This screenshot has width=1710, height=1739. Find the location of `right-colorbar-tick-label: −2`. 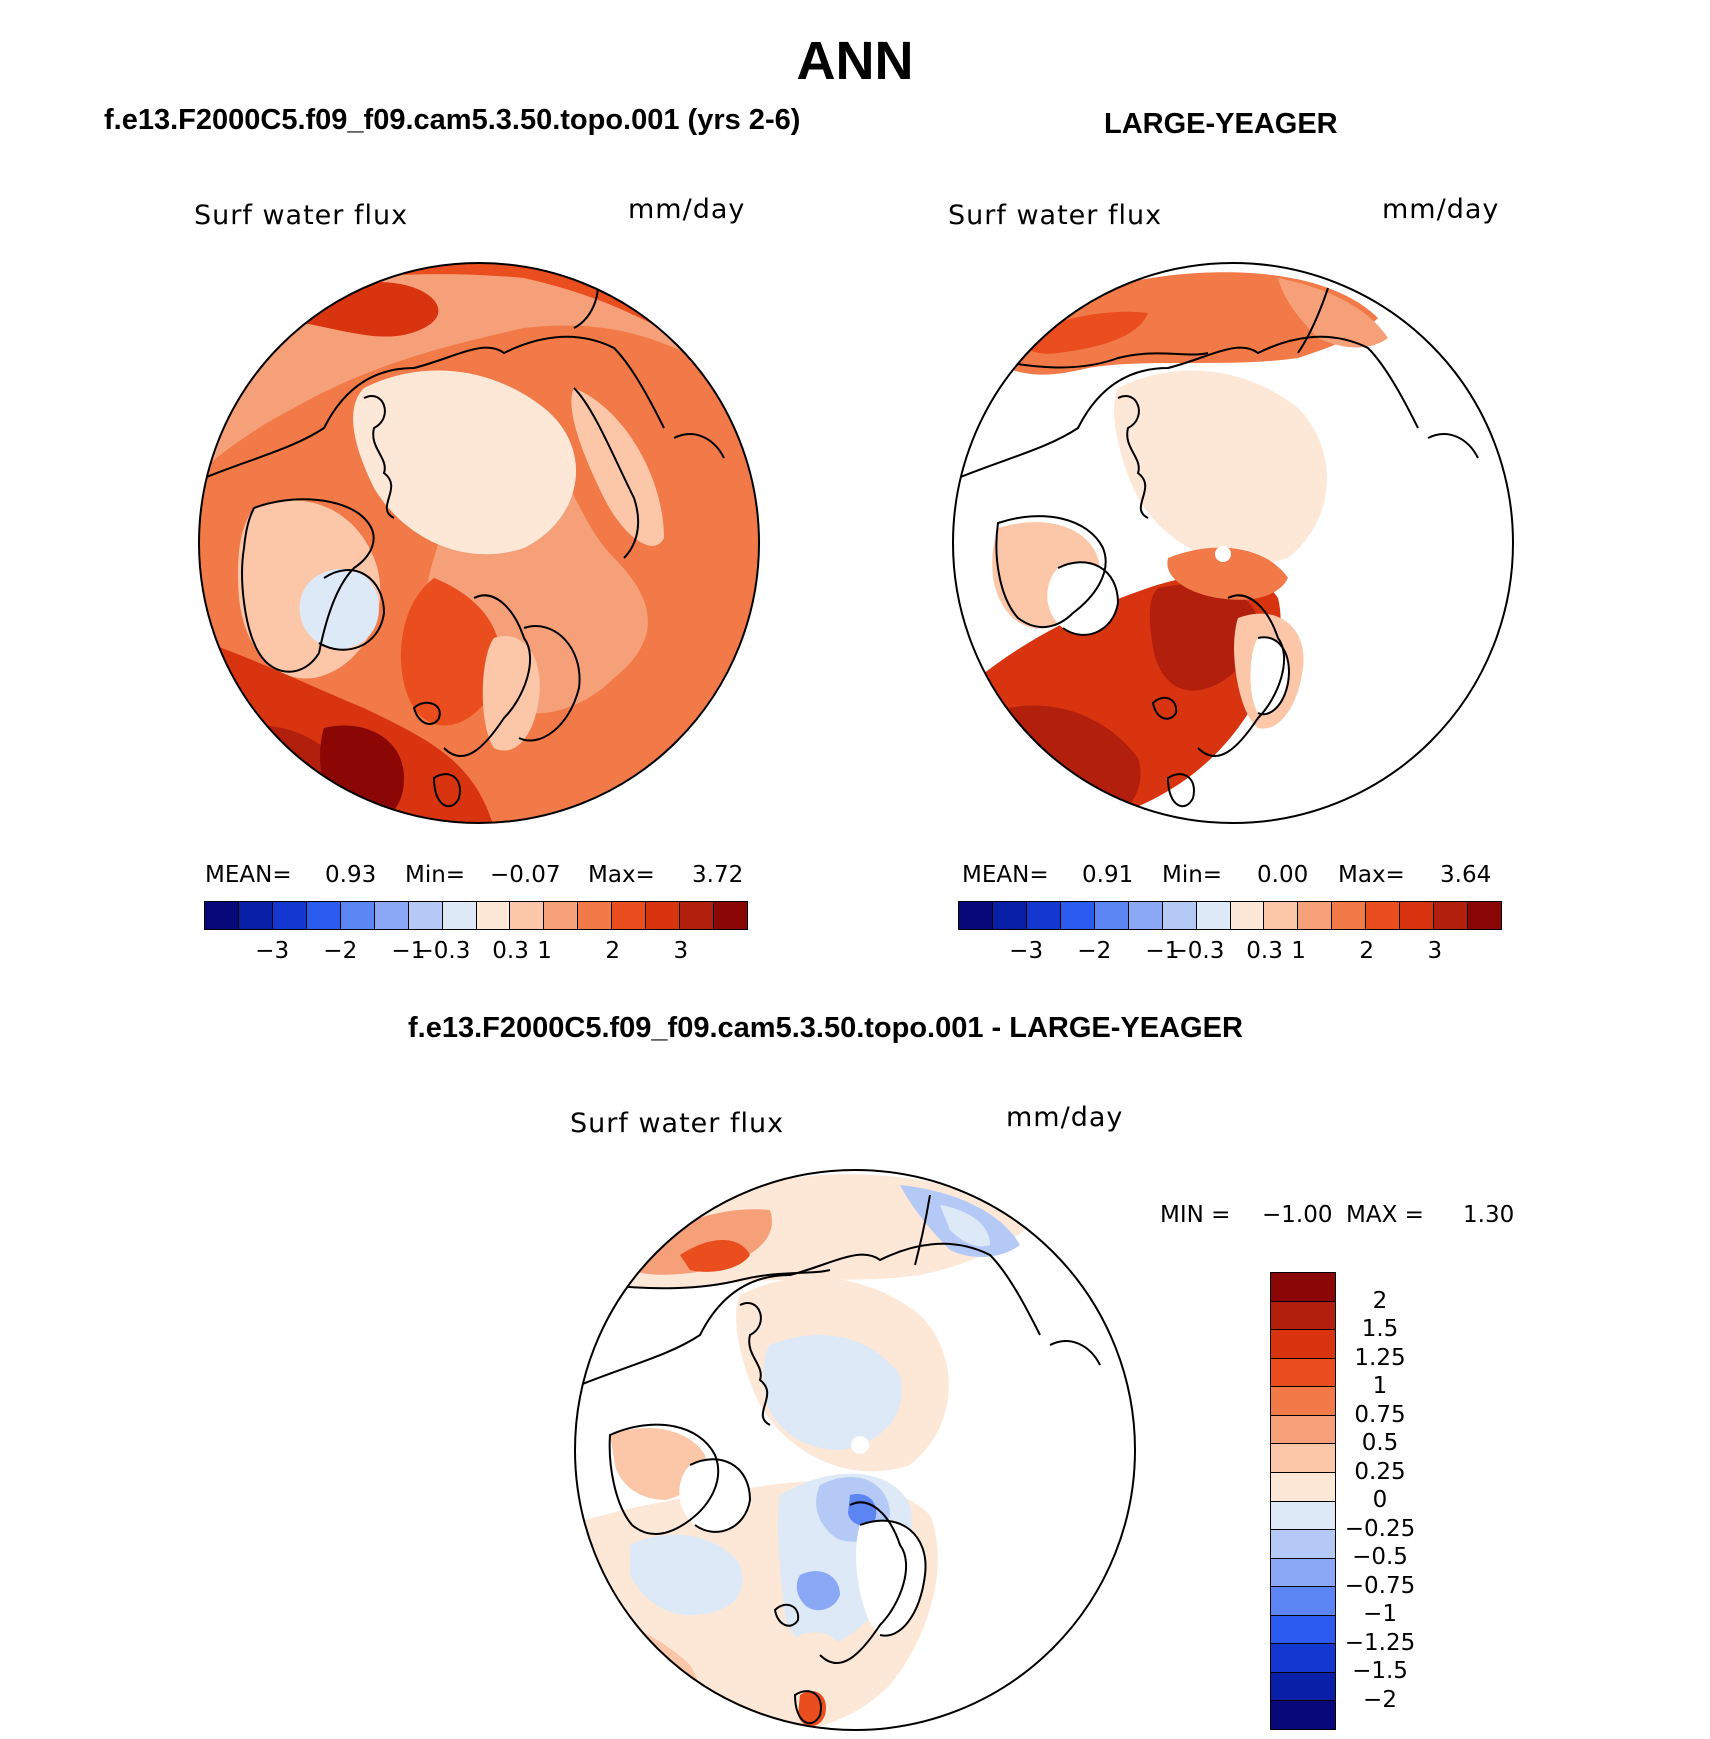

right-colorbar-tick-label: −2 is located at coordinates (1094, 951).